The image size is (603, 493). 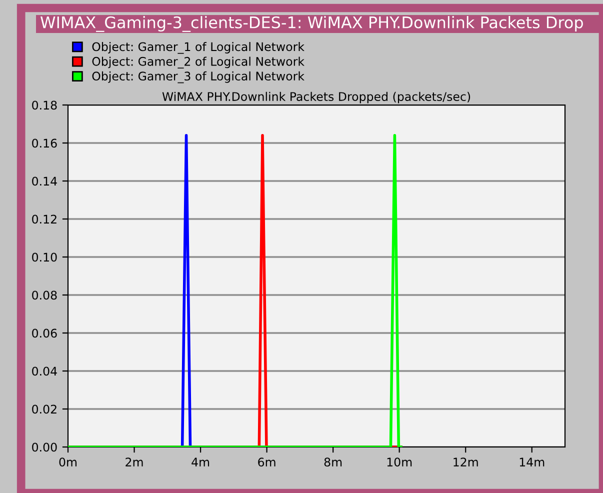 I want to click on legend-label: Object: Gamer_1 of Logical Network, so click(x=198, y=48).